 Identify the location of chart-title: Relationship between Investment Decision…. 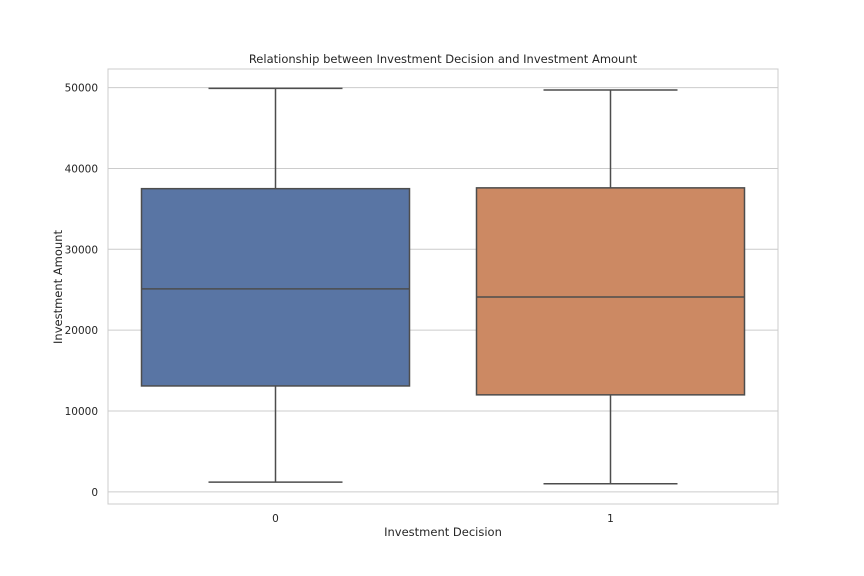
(443, 59).